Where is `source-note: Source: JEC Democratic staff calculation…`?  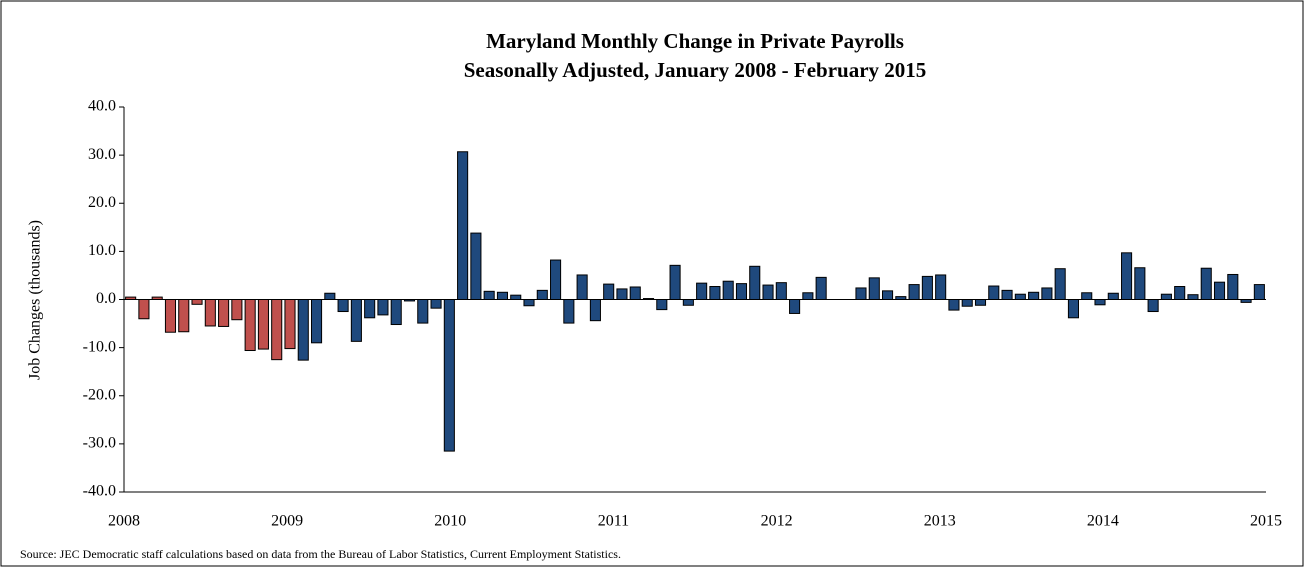
source-note: Source: JEC Democratic staff calculation… is located at coordinates (320, 554).